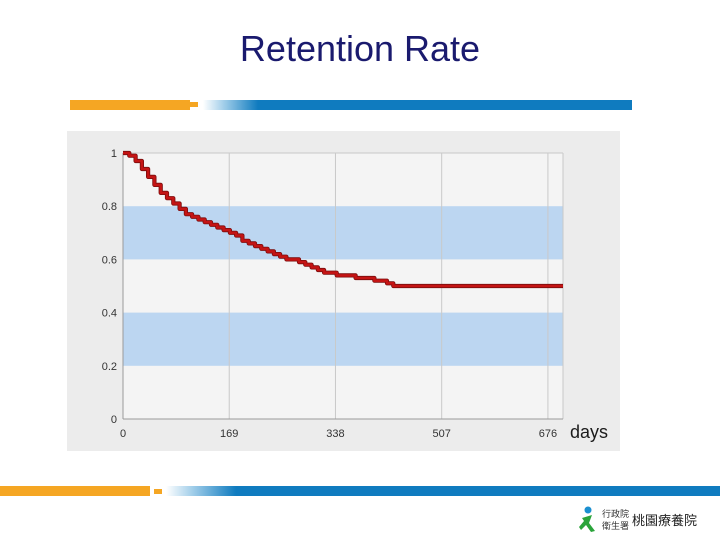  What do you see at coordinates (230, 105) in the screenshot?
I see `top-band-fade` at bounding box center [230, 105].